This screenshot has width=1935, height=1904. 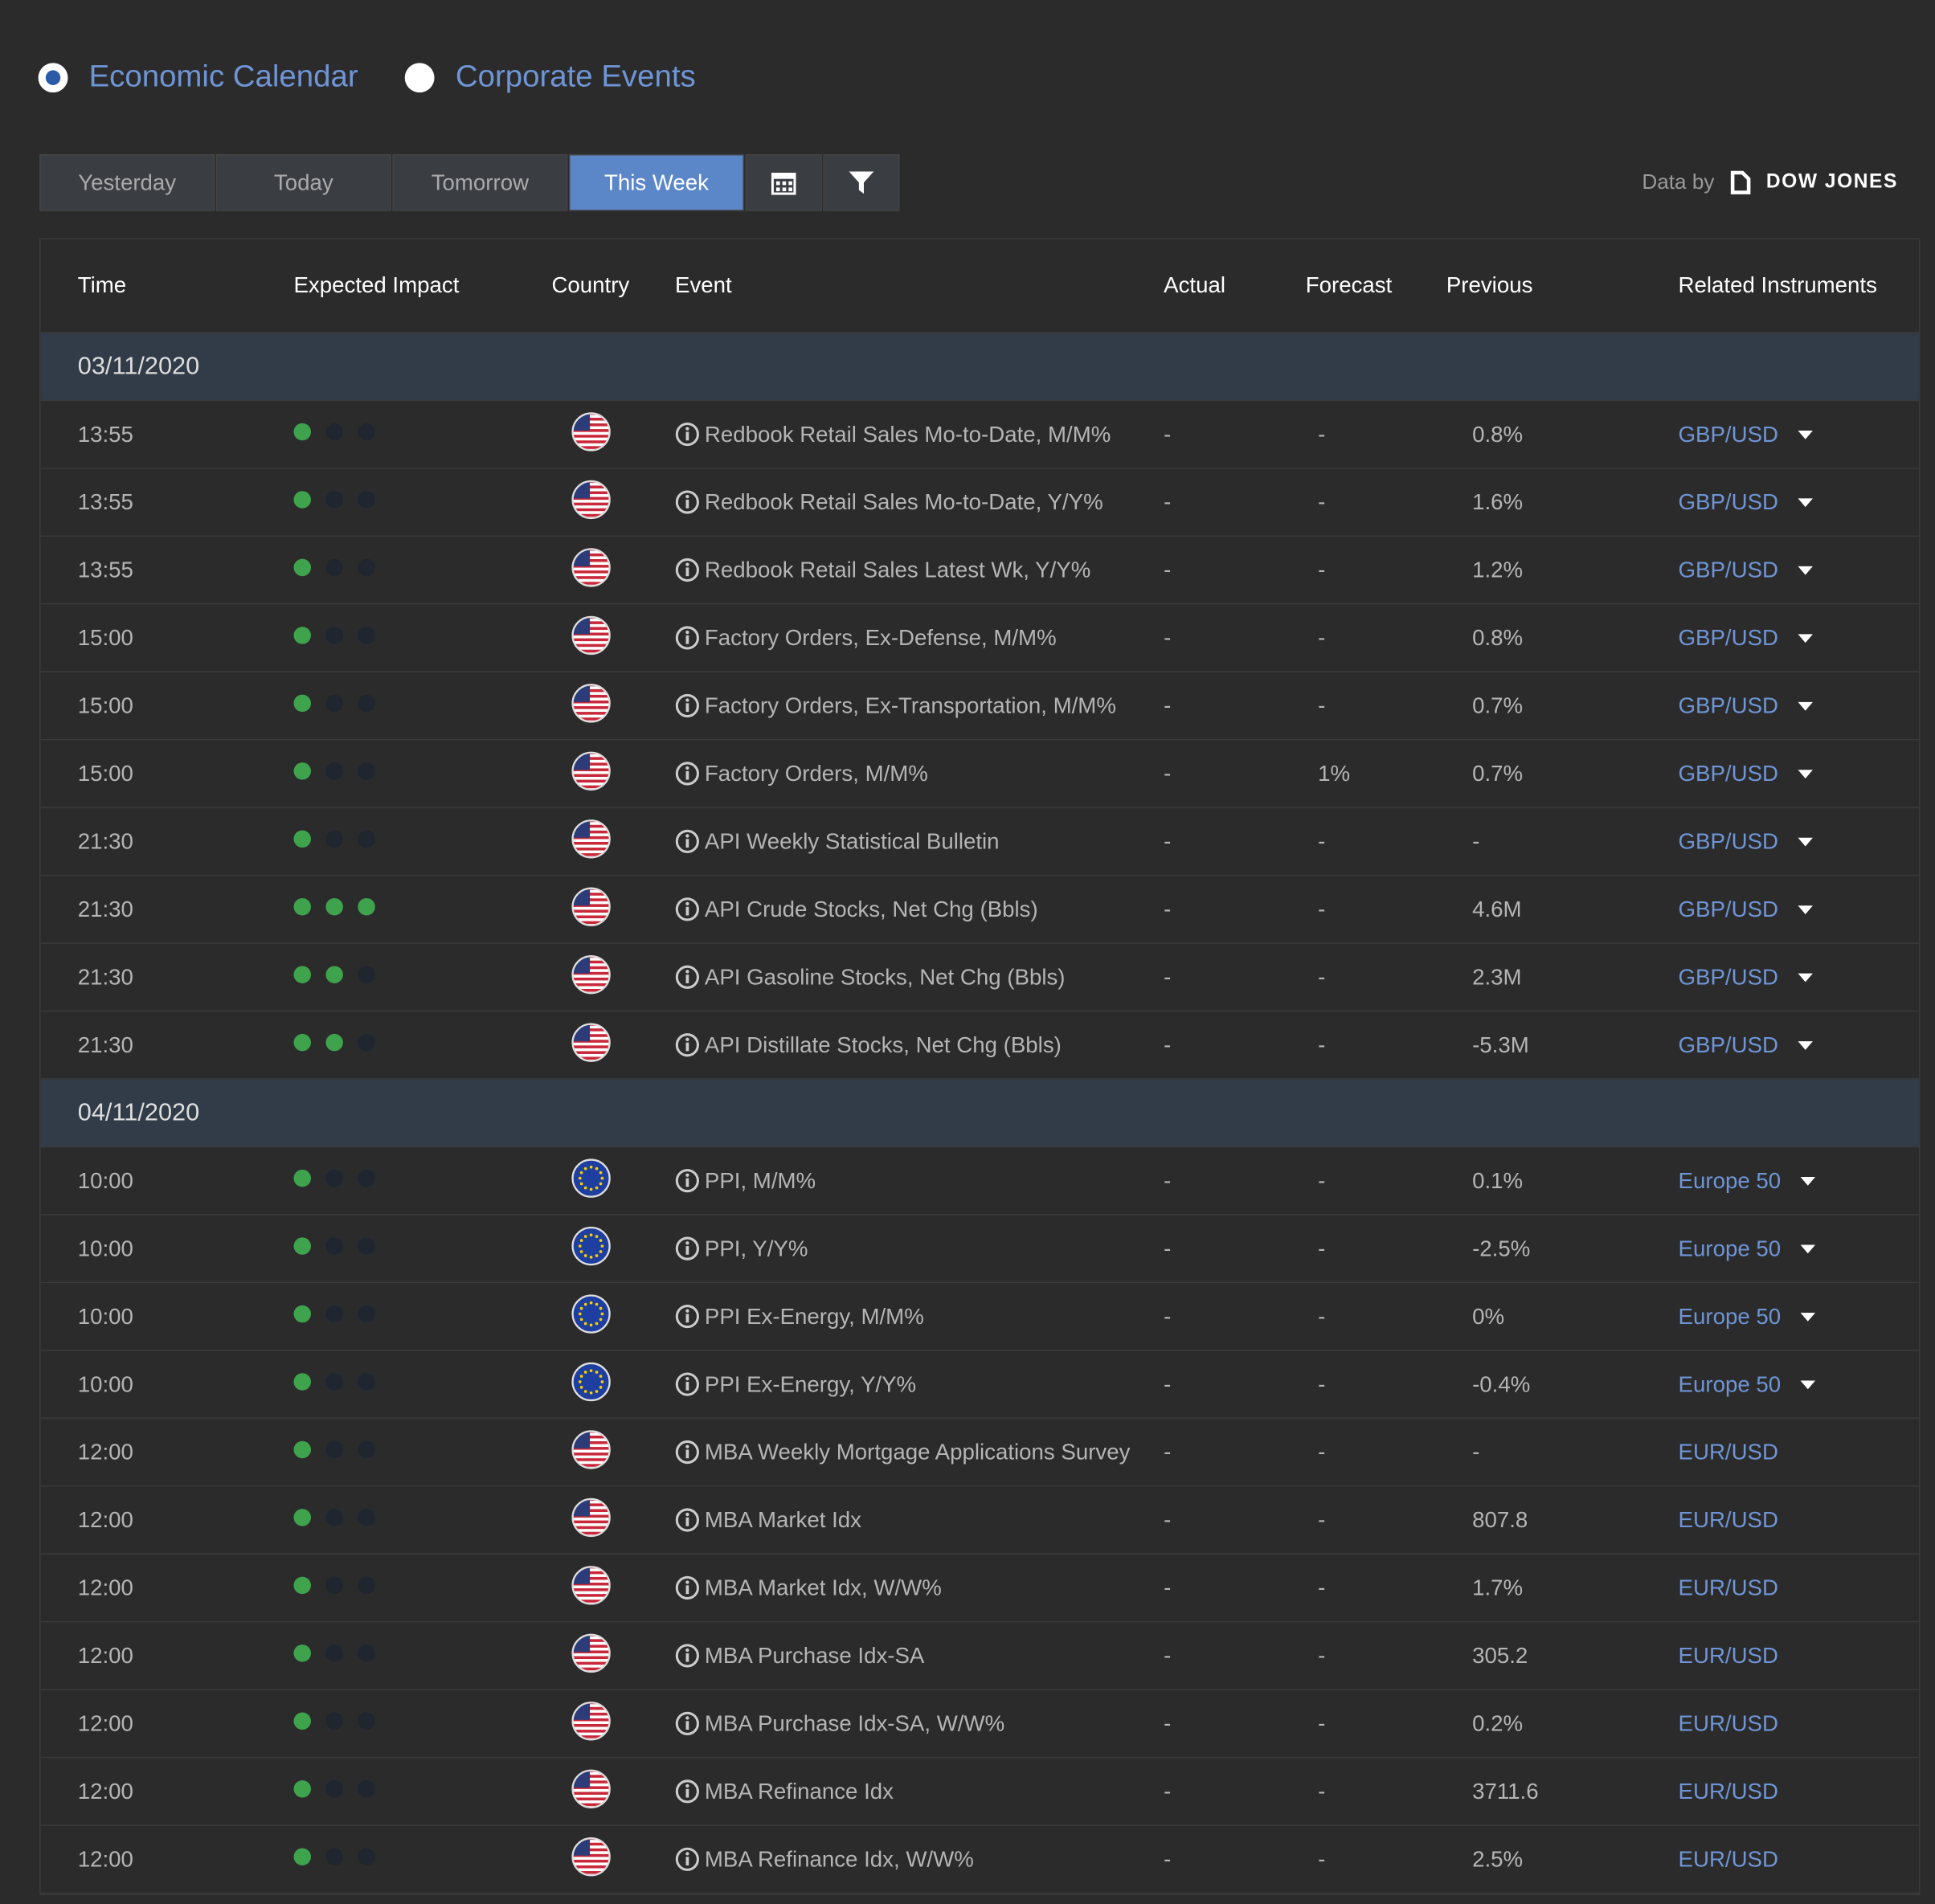 What do you see at coordinates (656, 182) in the screenshot?
I see `tab: This Week` at bounding box center [656, 182].